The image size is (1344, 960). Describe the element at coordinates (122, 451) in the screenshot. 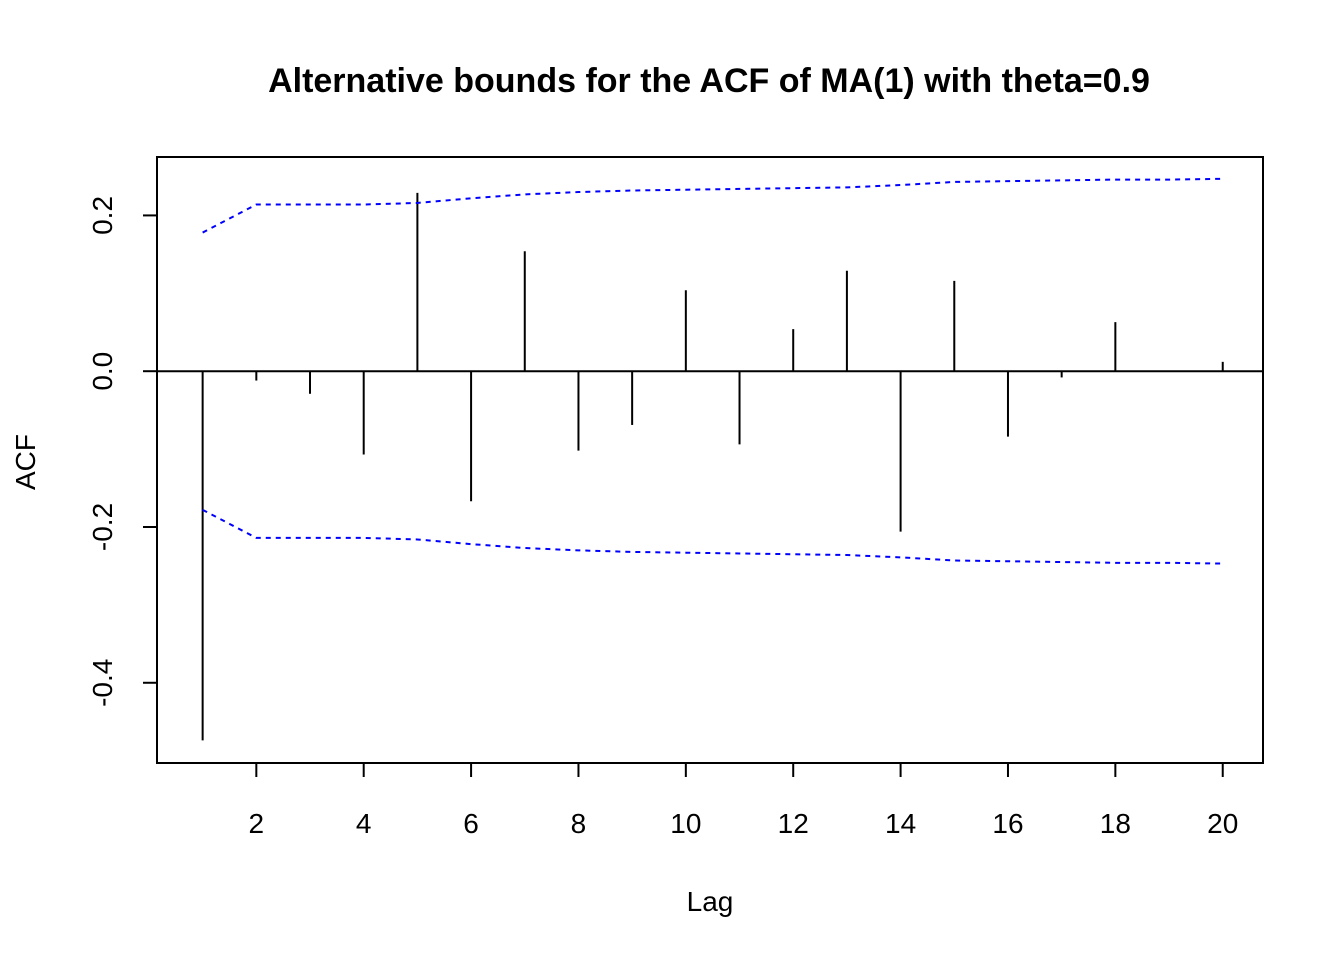

I see `y-axis: -0.4 -0.2 0.0 0.2` at that location.